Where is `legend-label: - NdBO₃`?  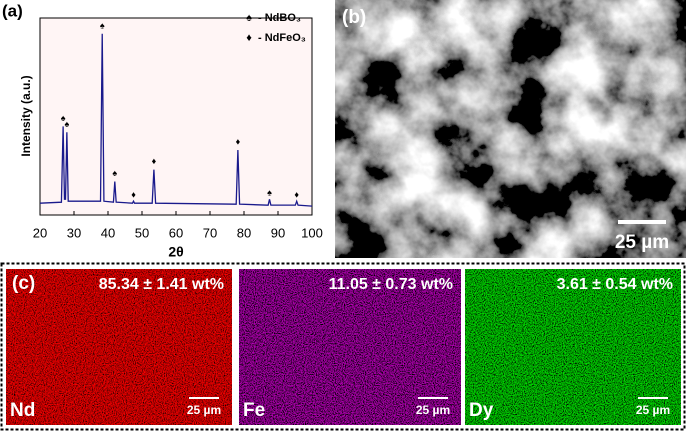 legend-label: - NdBO₃ is located at coordinates (279, 18).